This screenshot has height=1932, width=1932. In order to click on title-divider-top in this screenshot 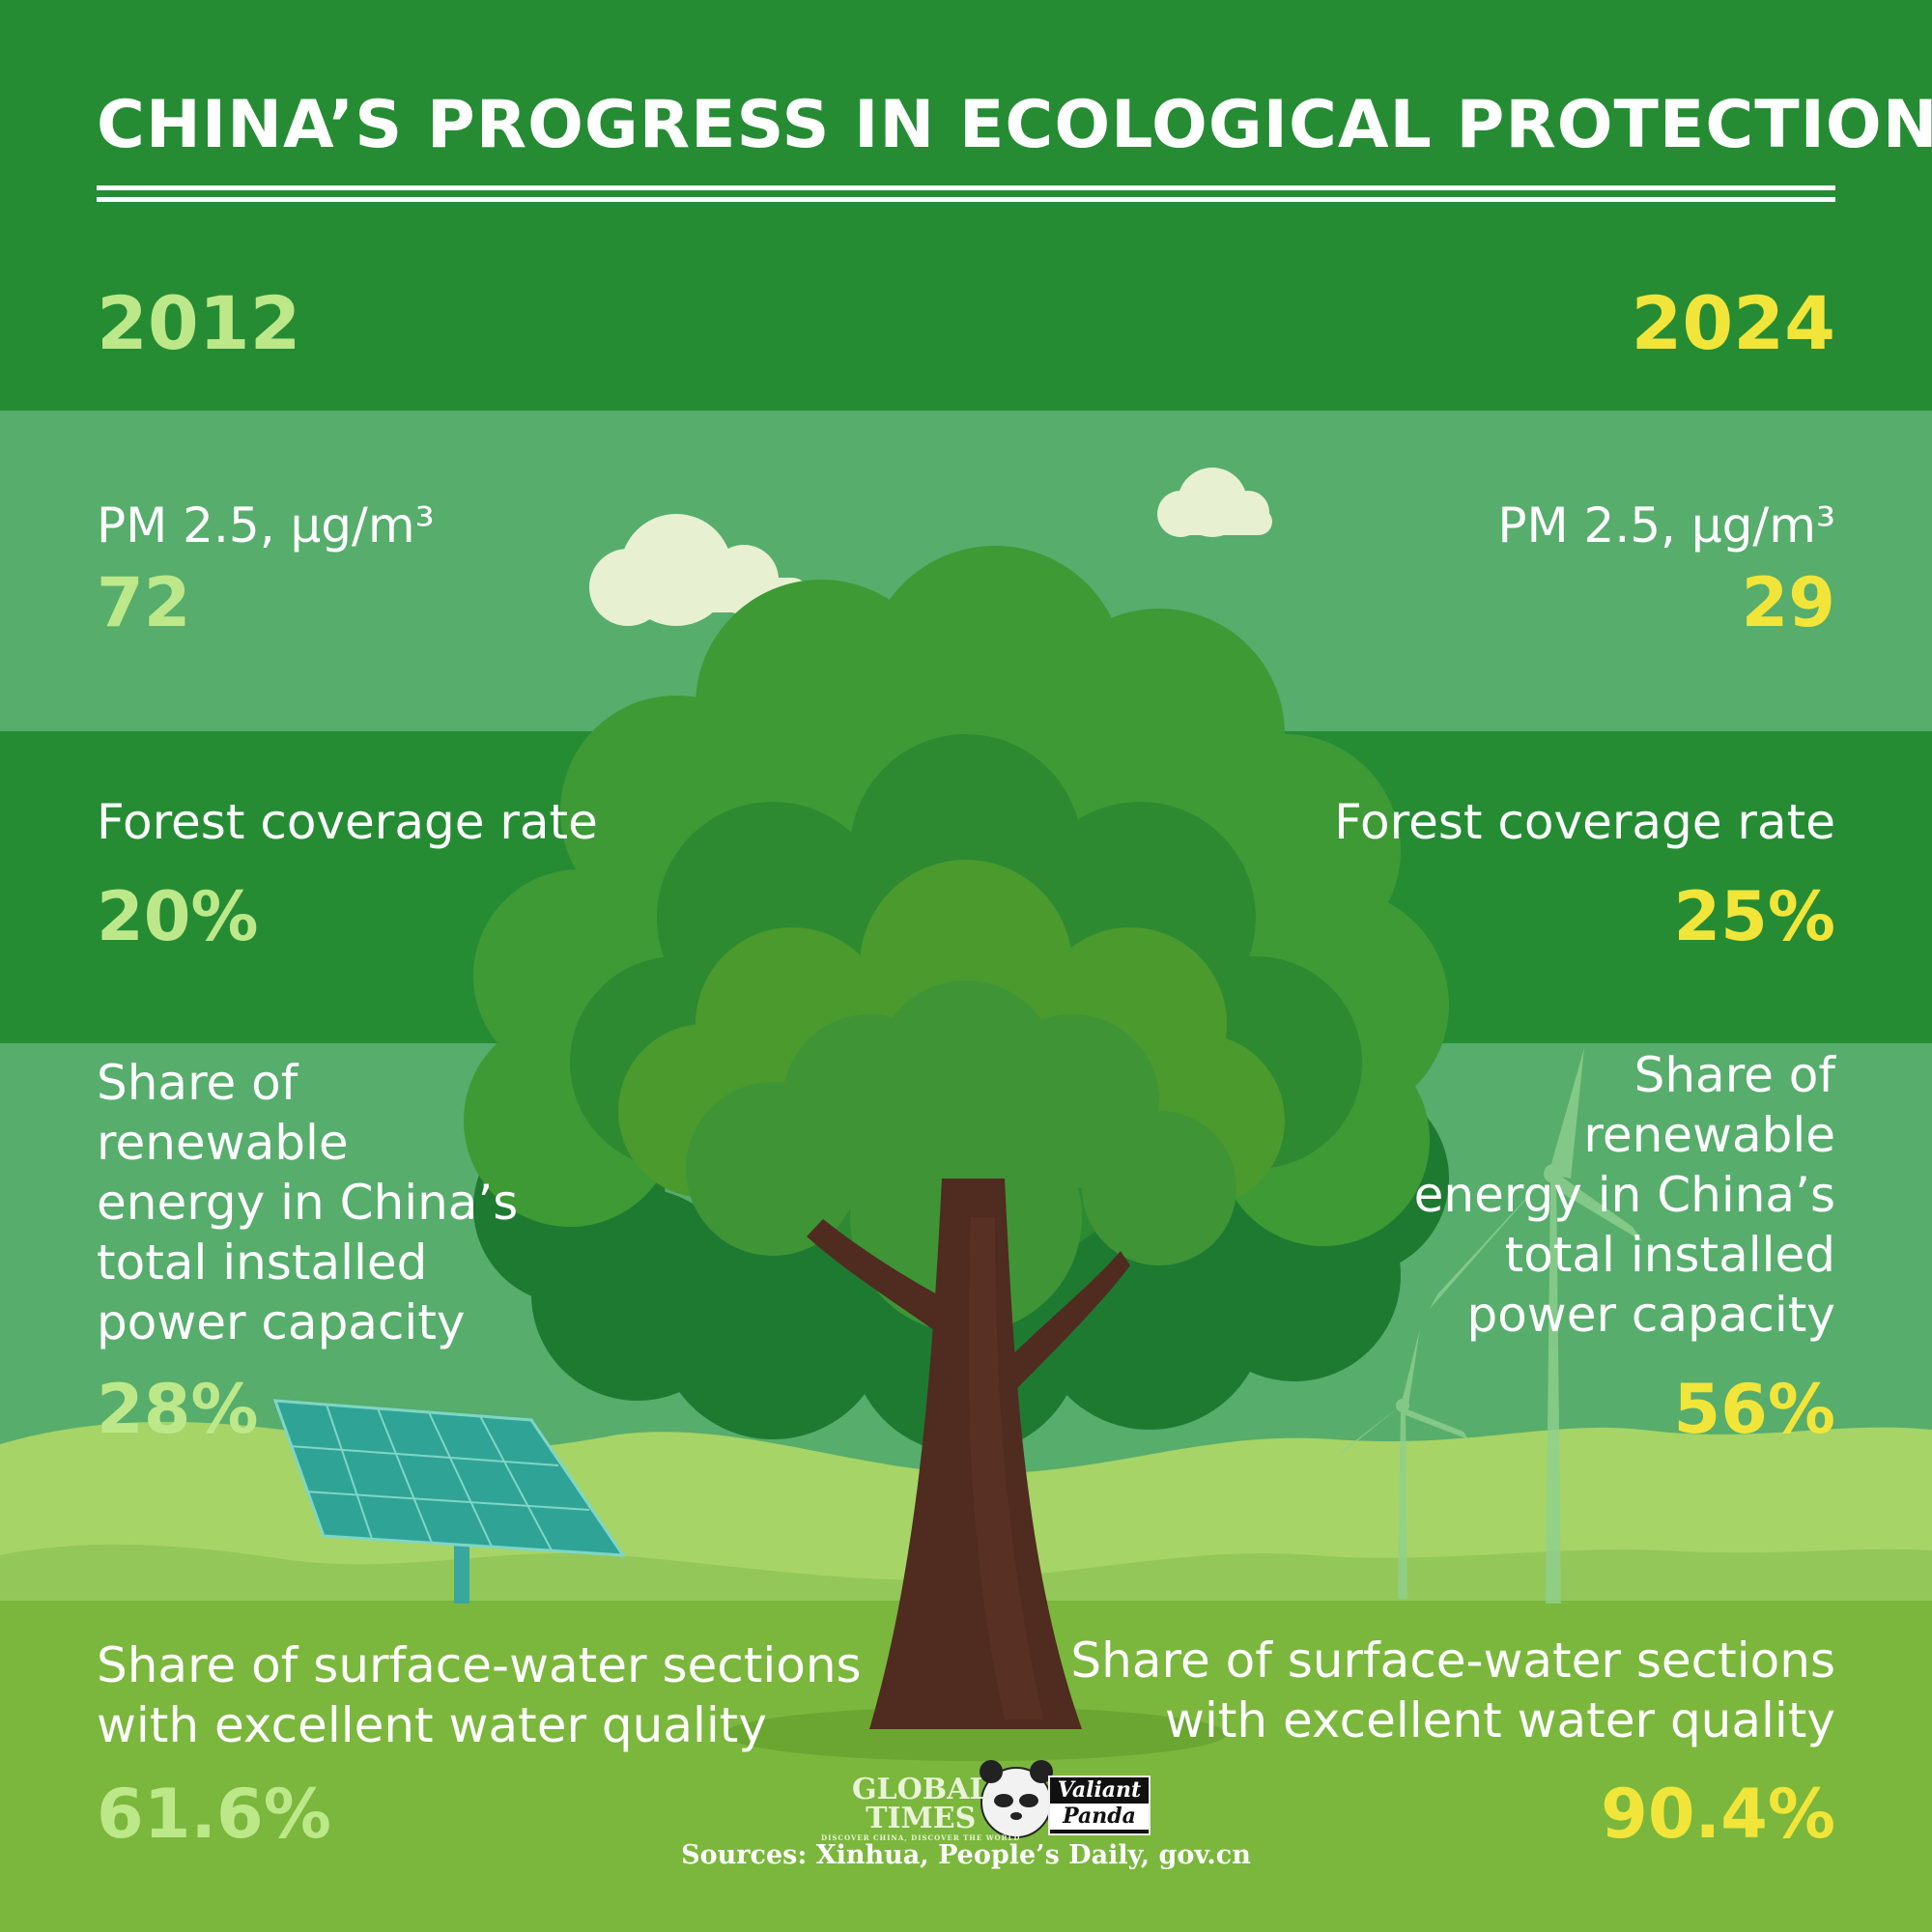, I will do `click(966, 187)`.